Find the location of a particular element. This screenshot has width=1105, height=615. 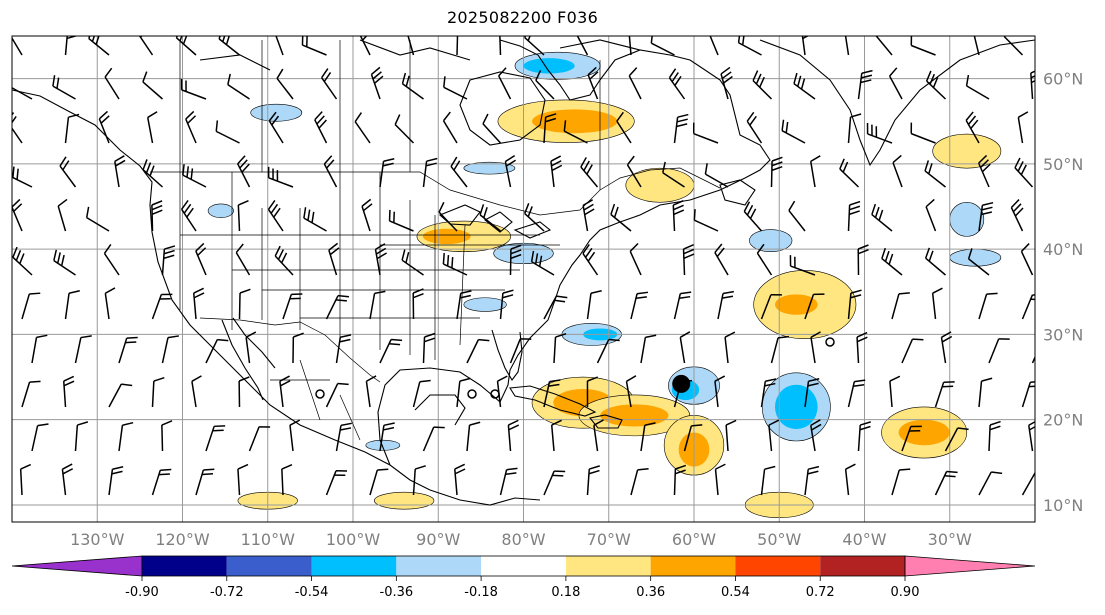

latitude-tick-label: 10°N is located at coordinates (1063, 505).